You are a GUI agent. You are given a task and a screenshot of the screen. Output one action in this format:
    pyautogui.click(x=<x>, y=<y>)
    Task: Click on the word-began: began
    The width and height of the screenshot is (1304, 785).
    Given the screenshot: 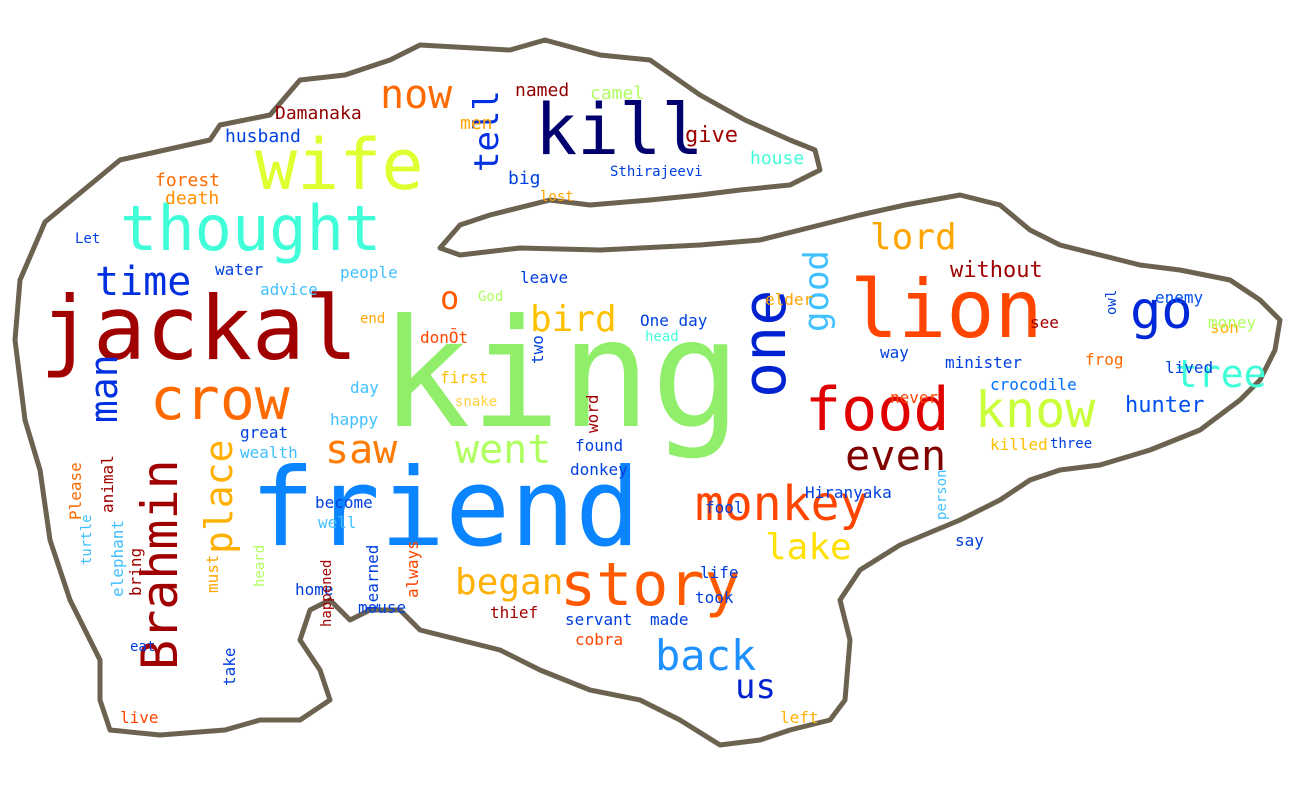 What is the action you would take?
    pyautogui.click(x=509, y=582)
    